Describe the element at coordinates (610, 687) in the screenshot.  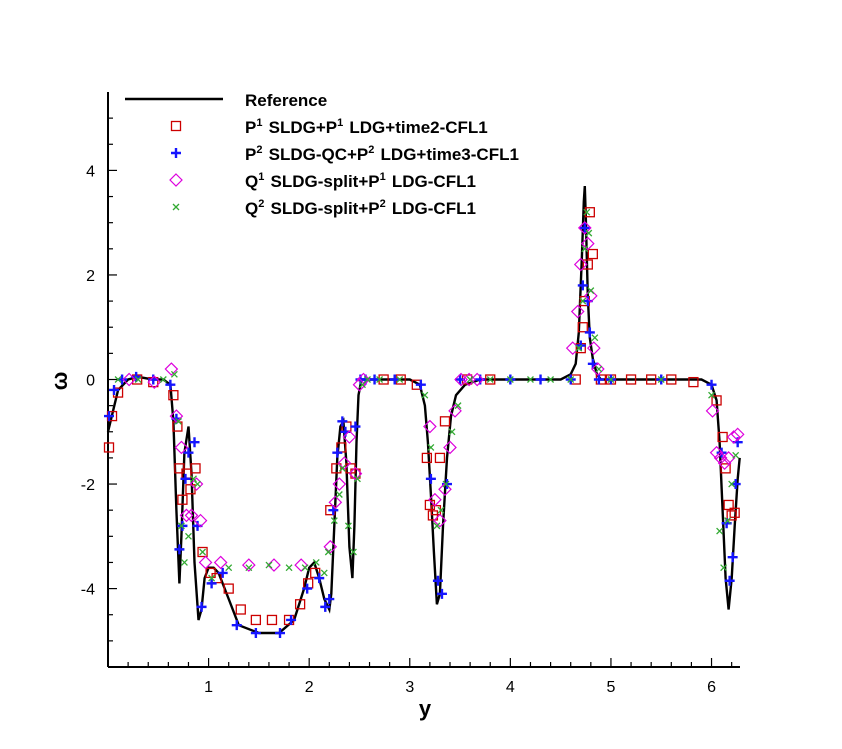
I see `x-tick-label: 5` at that location.